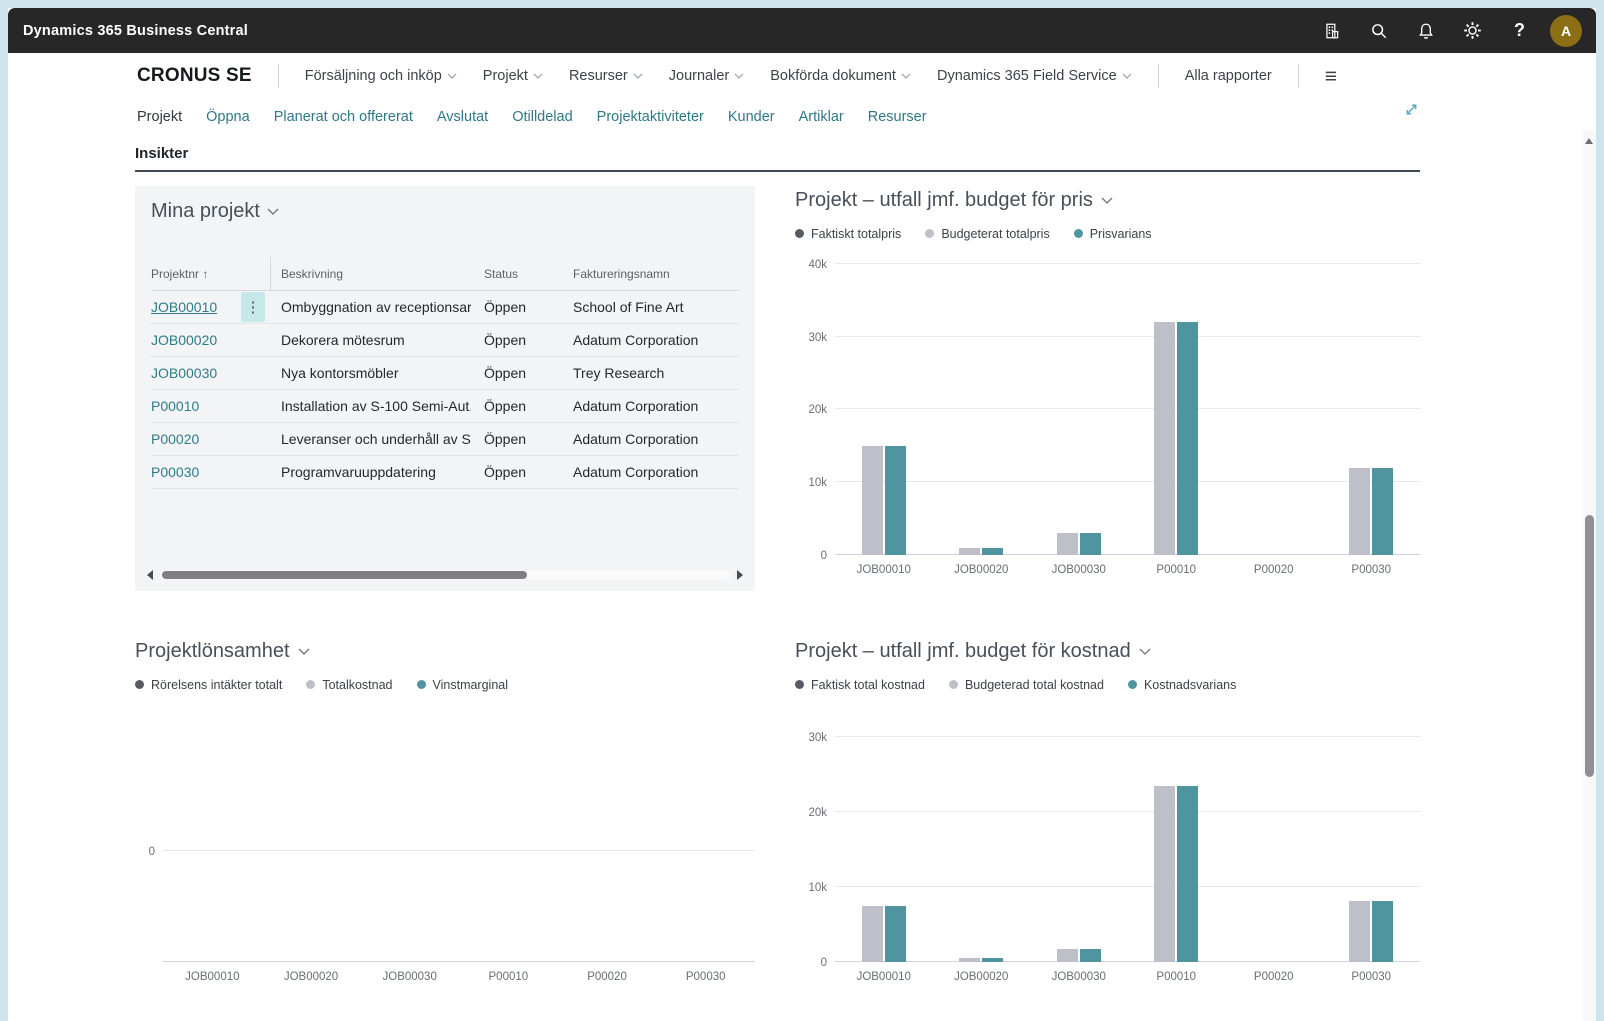 This screenshot has width=1604, height=1021. What do you see at coordinates (1331, 30) in the screenshot?
I see `company-building-icon` at bounding box center [1331, 30].